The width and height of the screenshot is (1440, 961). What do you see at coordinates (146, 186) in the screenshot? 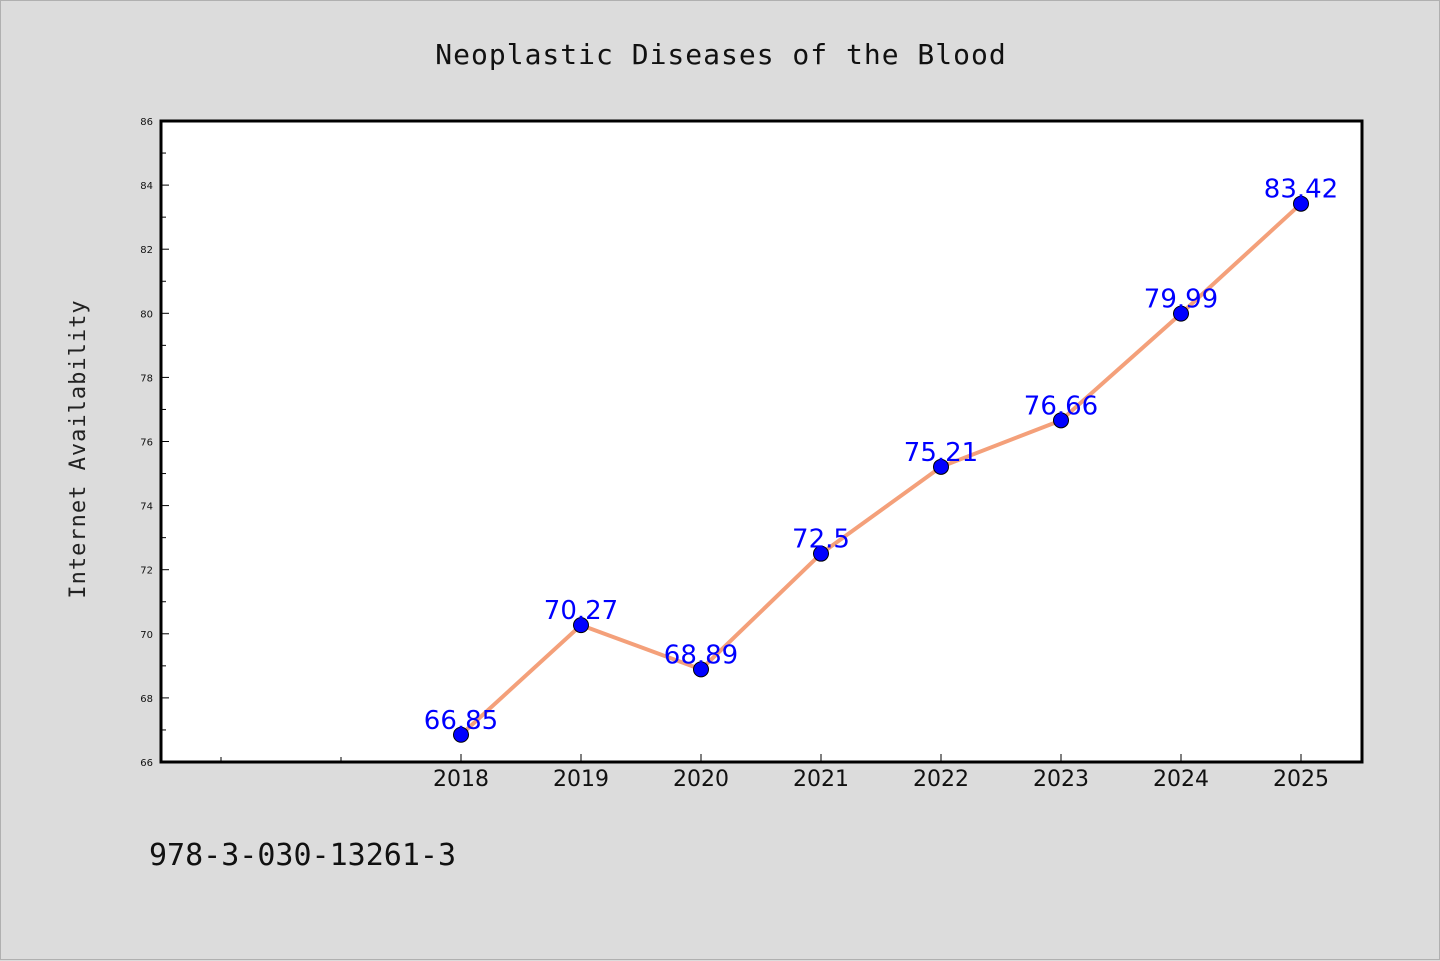
I see `y-tick-label: 84` at bounding box center [146, 186].